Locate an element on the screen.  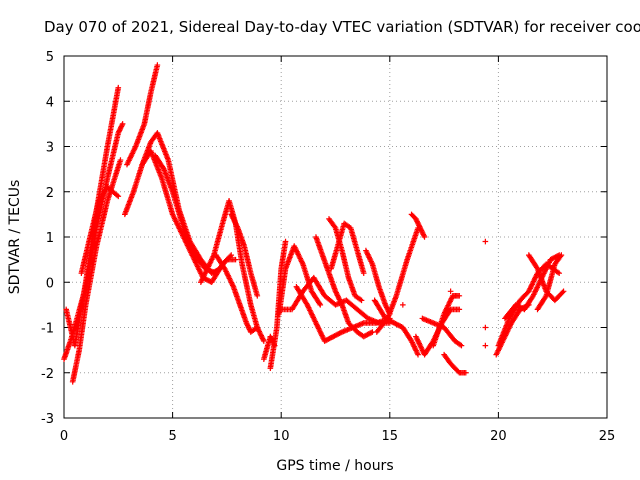
x-tick-label: 20 is located at coordinates (498, 436).